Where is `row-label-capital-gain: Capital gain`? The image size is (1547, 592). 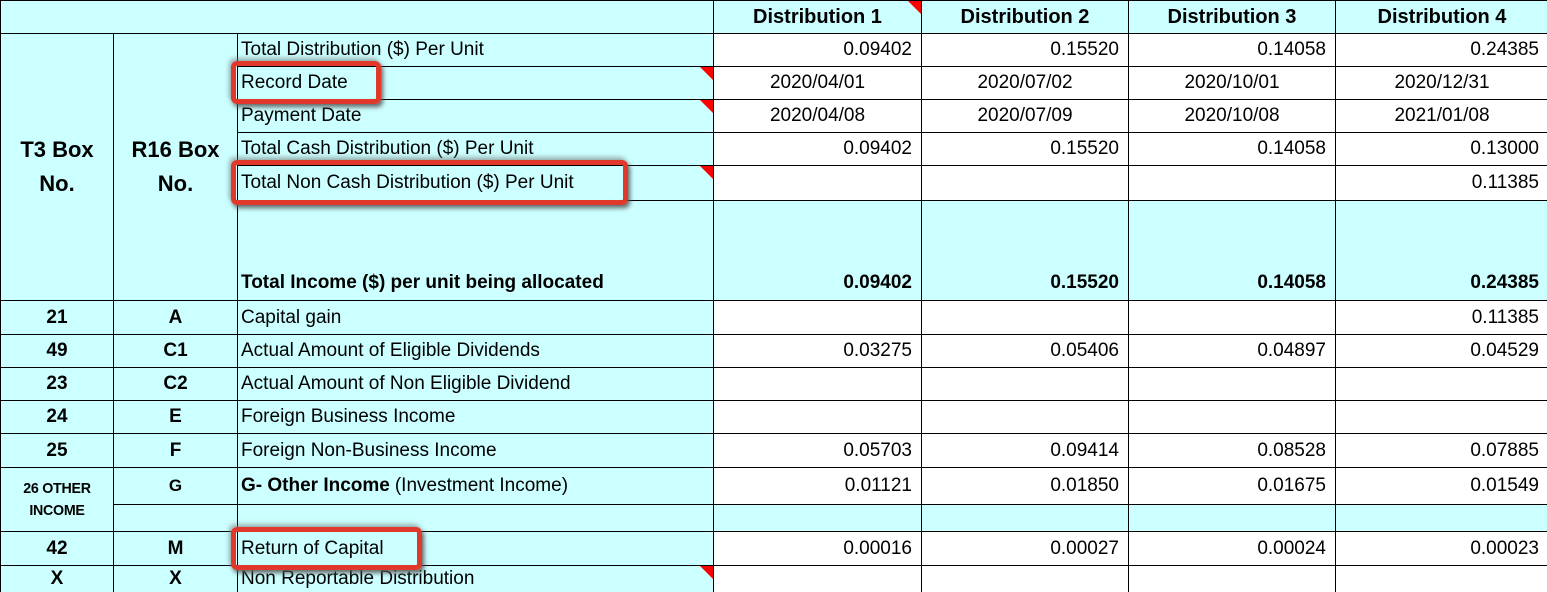
row-label-capital-gain: Capital gain is located at coordinates (476, 318).